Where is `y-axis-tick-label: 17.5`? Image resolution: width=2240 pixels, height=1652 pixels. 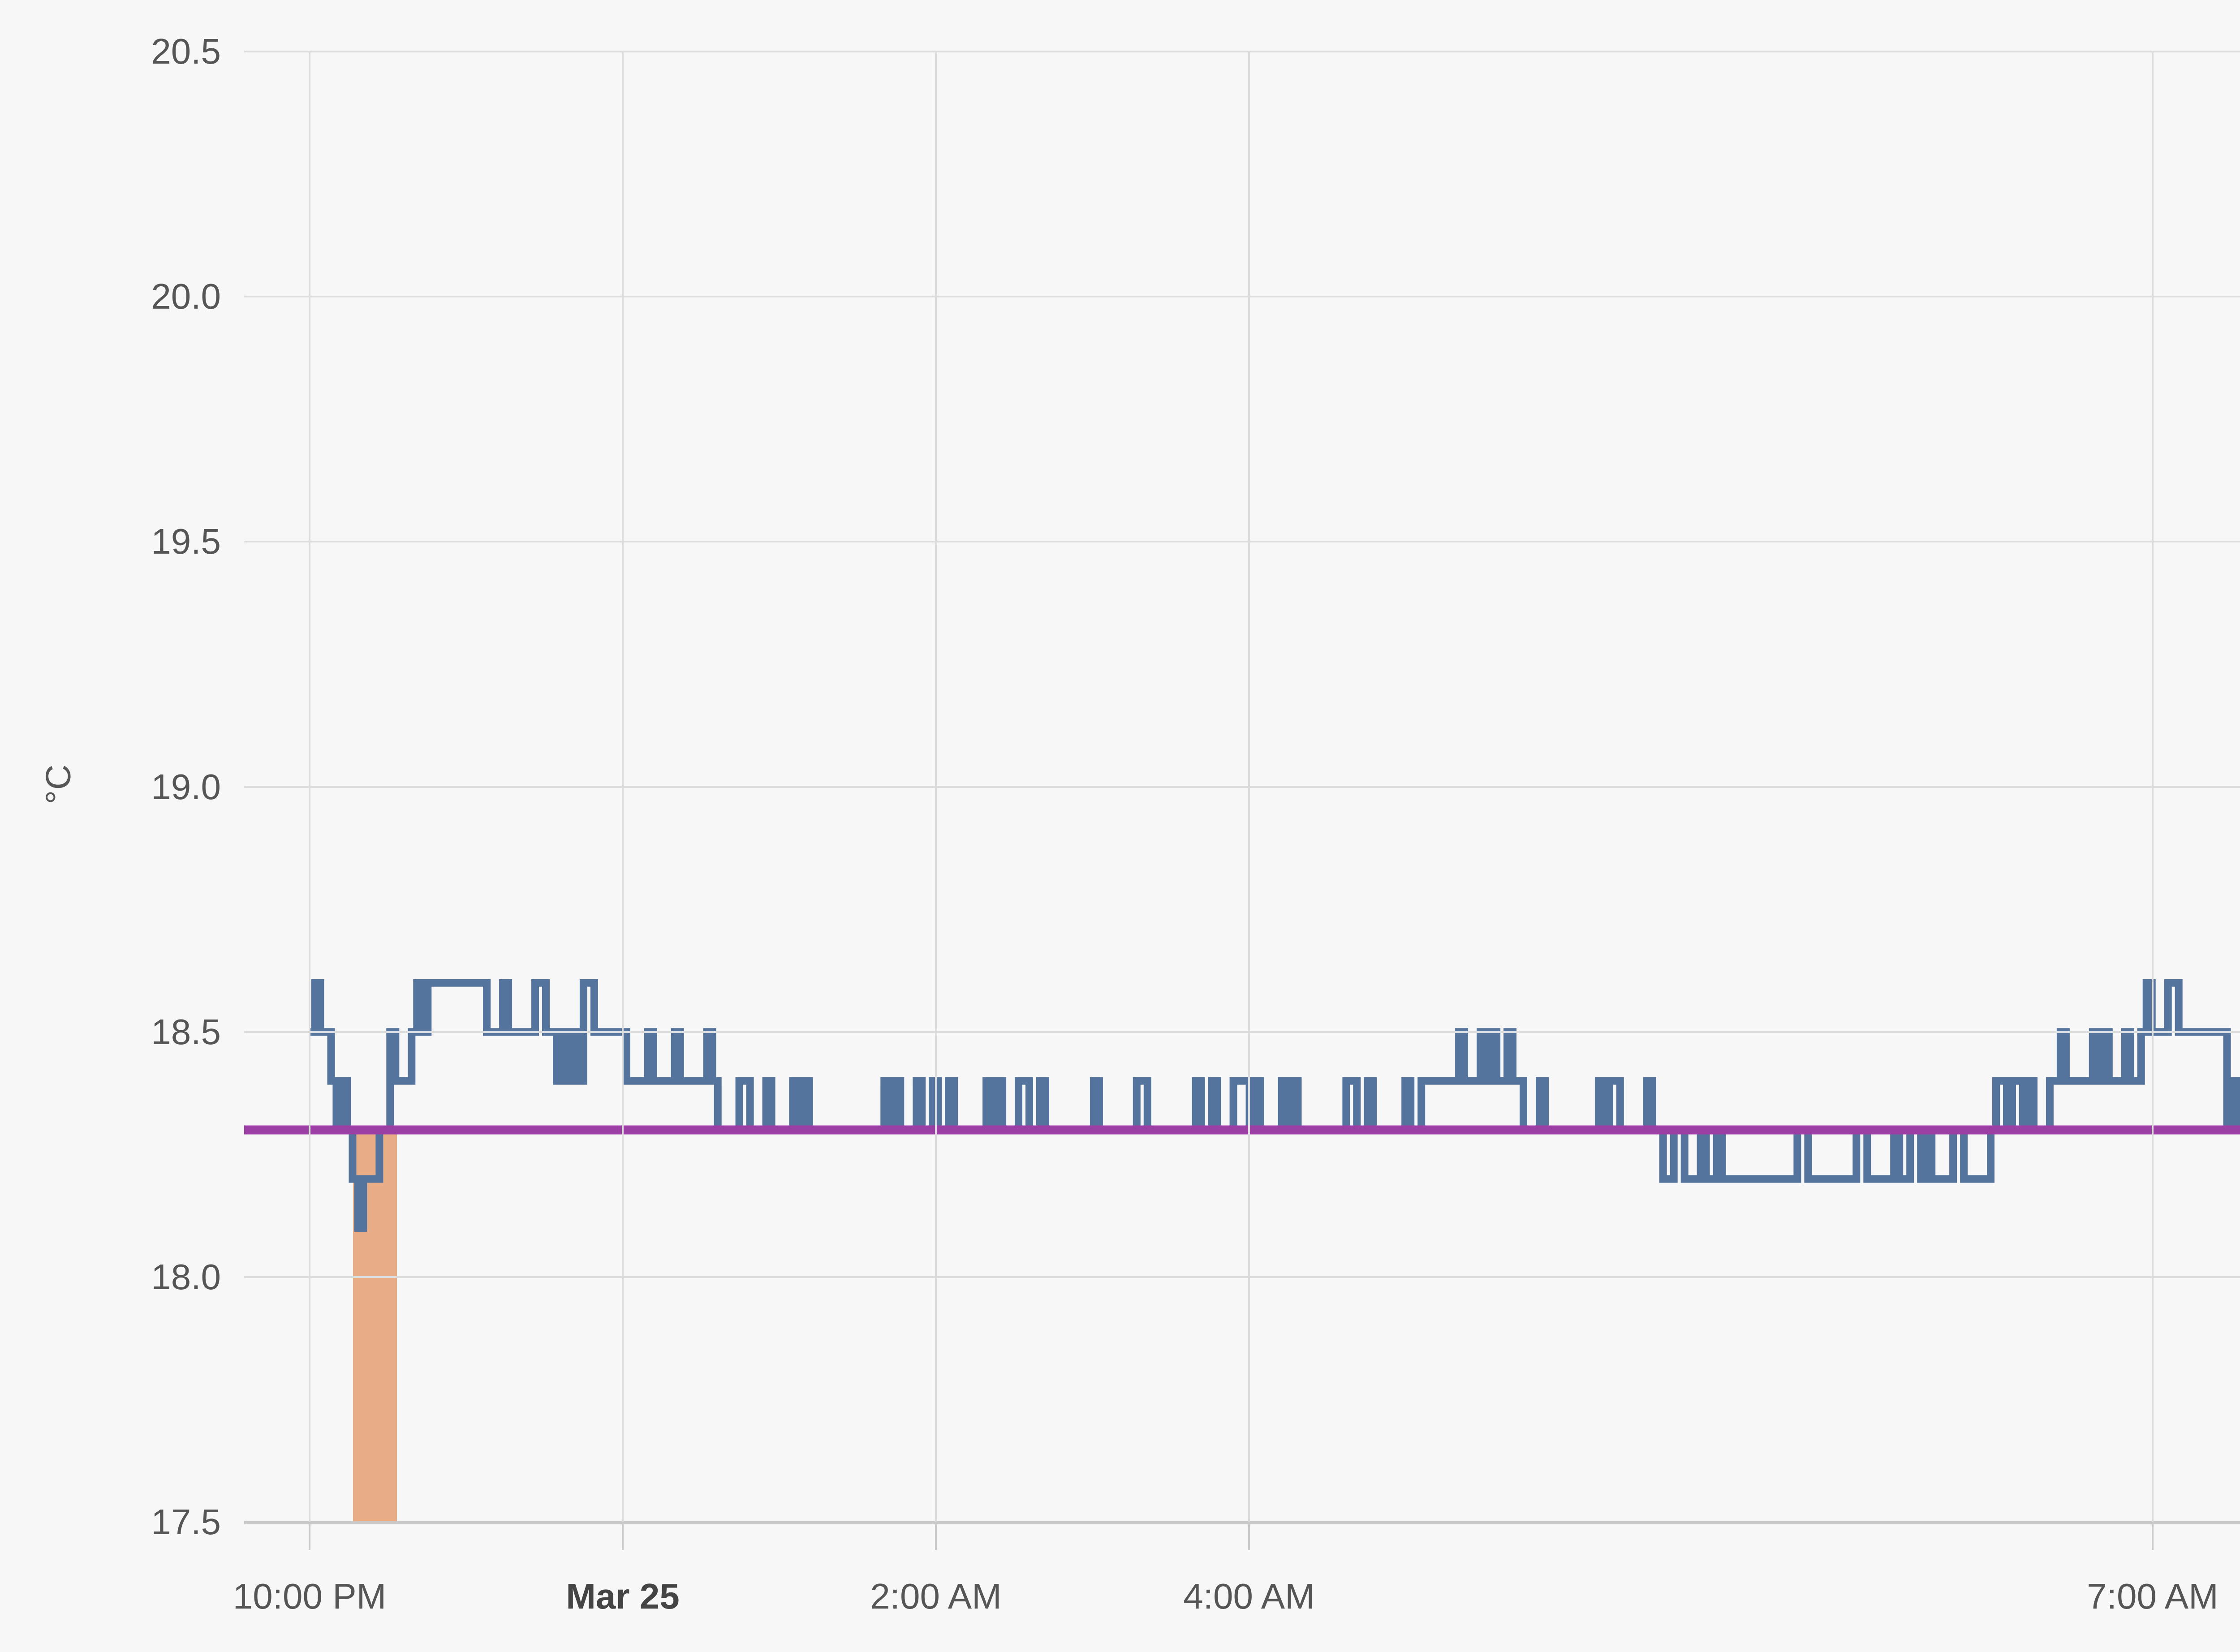 y-axis-tick-label: 17.5 is located at coordinates (186, 1522).